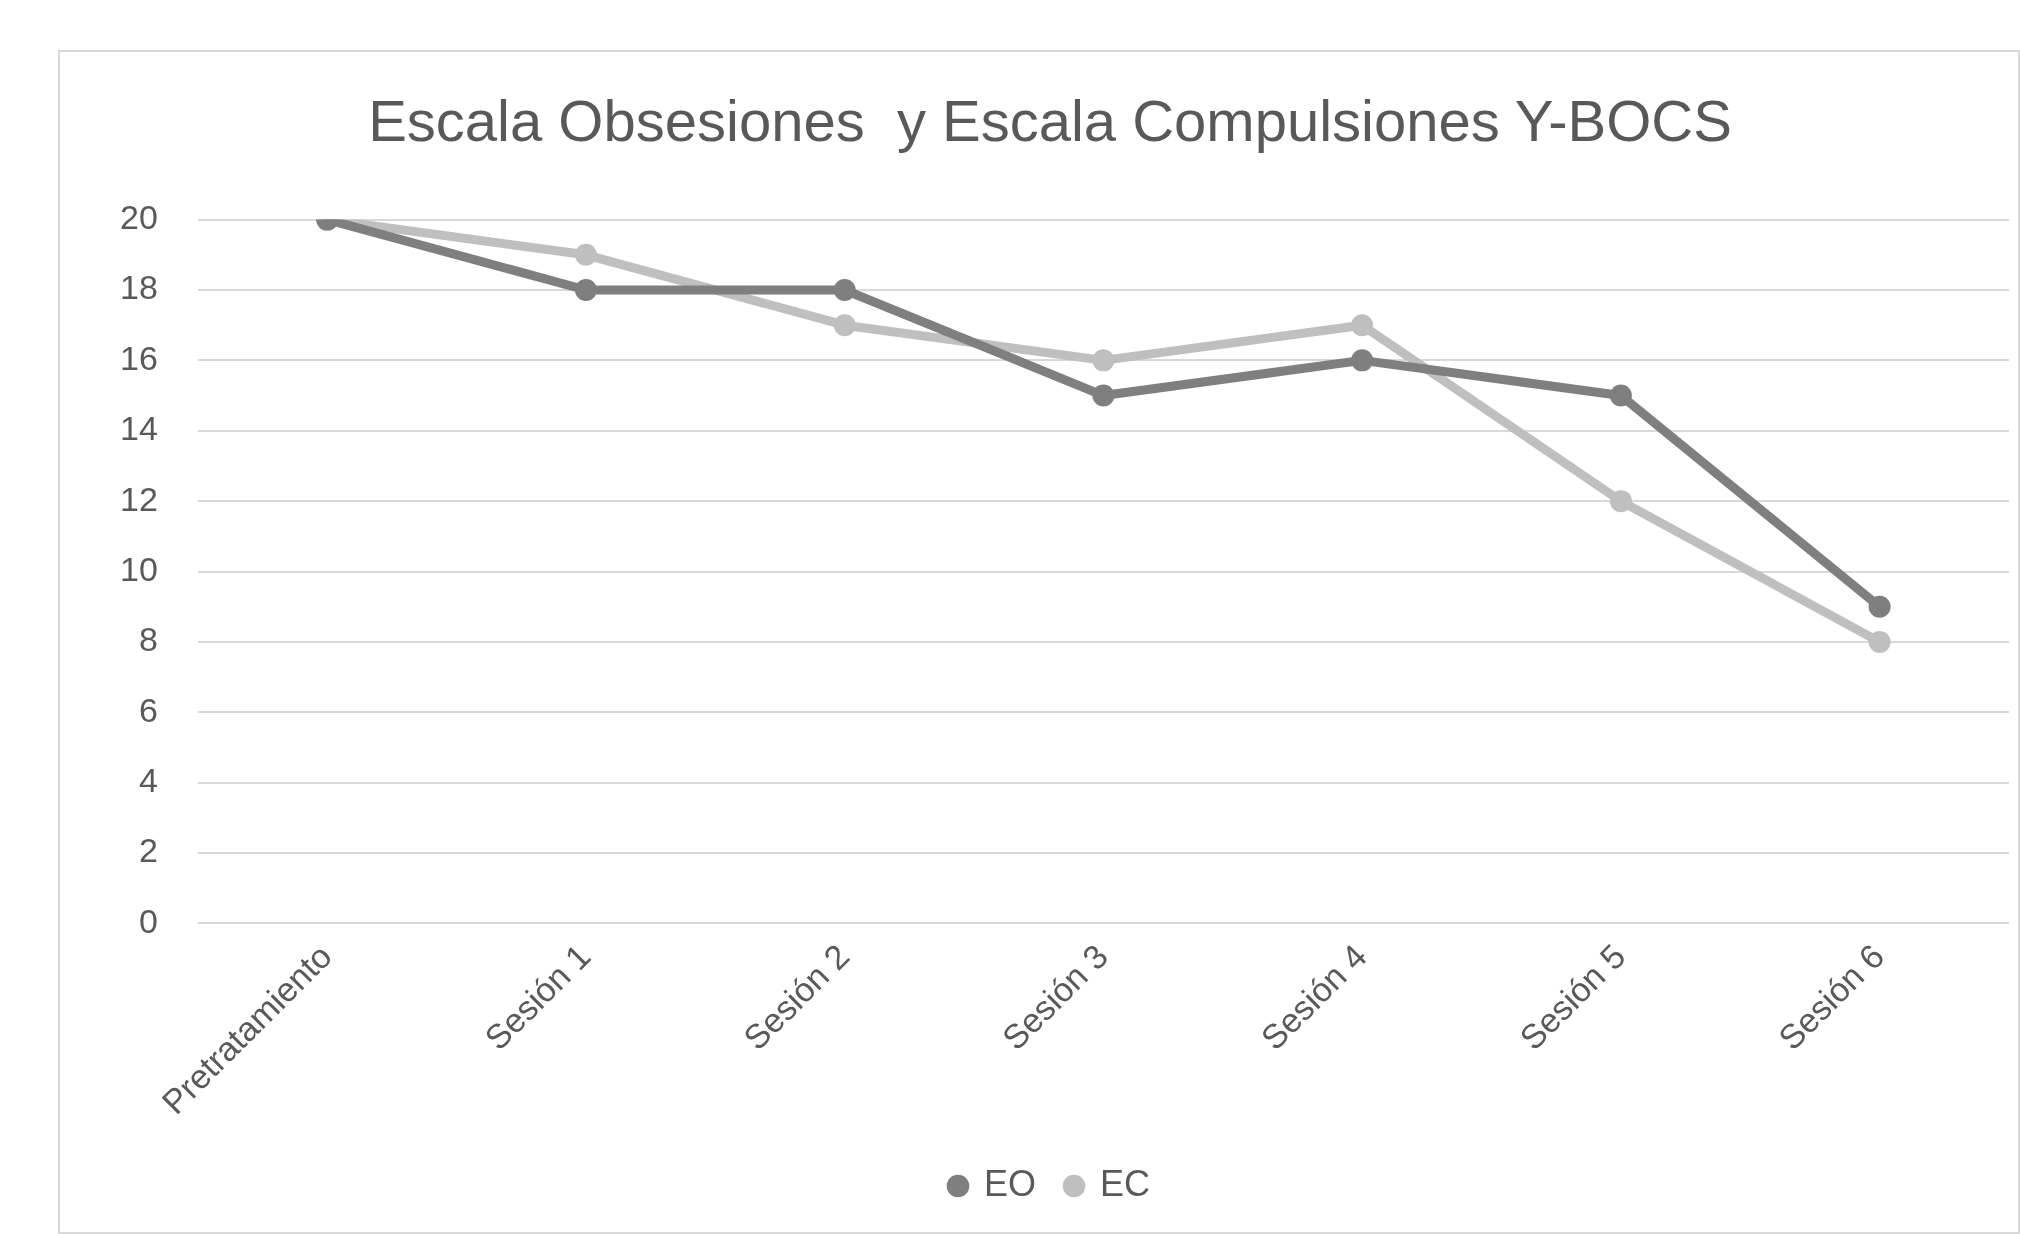 The image size is (2020, 1234). Describe the element at coordinates (1050, 120) in the screenshot. I see `chart-title: Escala Obsesiones y Escala Compulsiones Y-BOCS` at that location.